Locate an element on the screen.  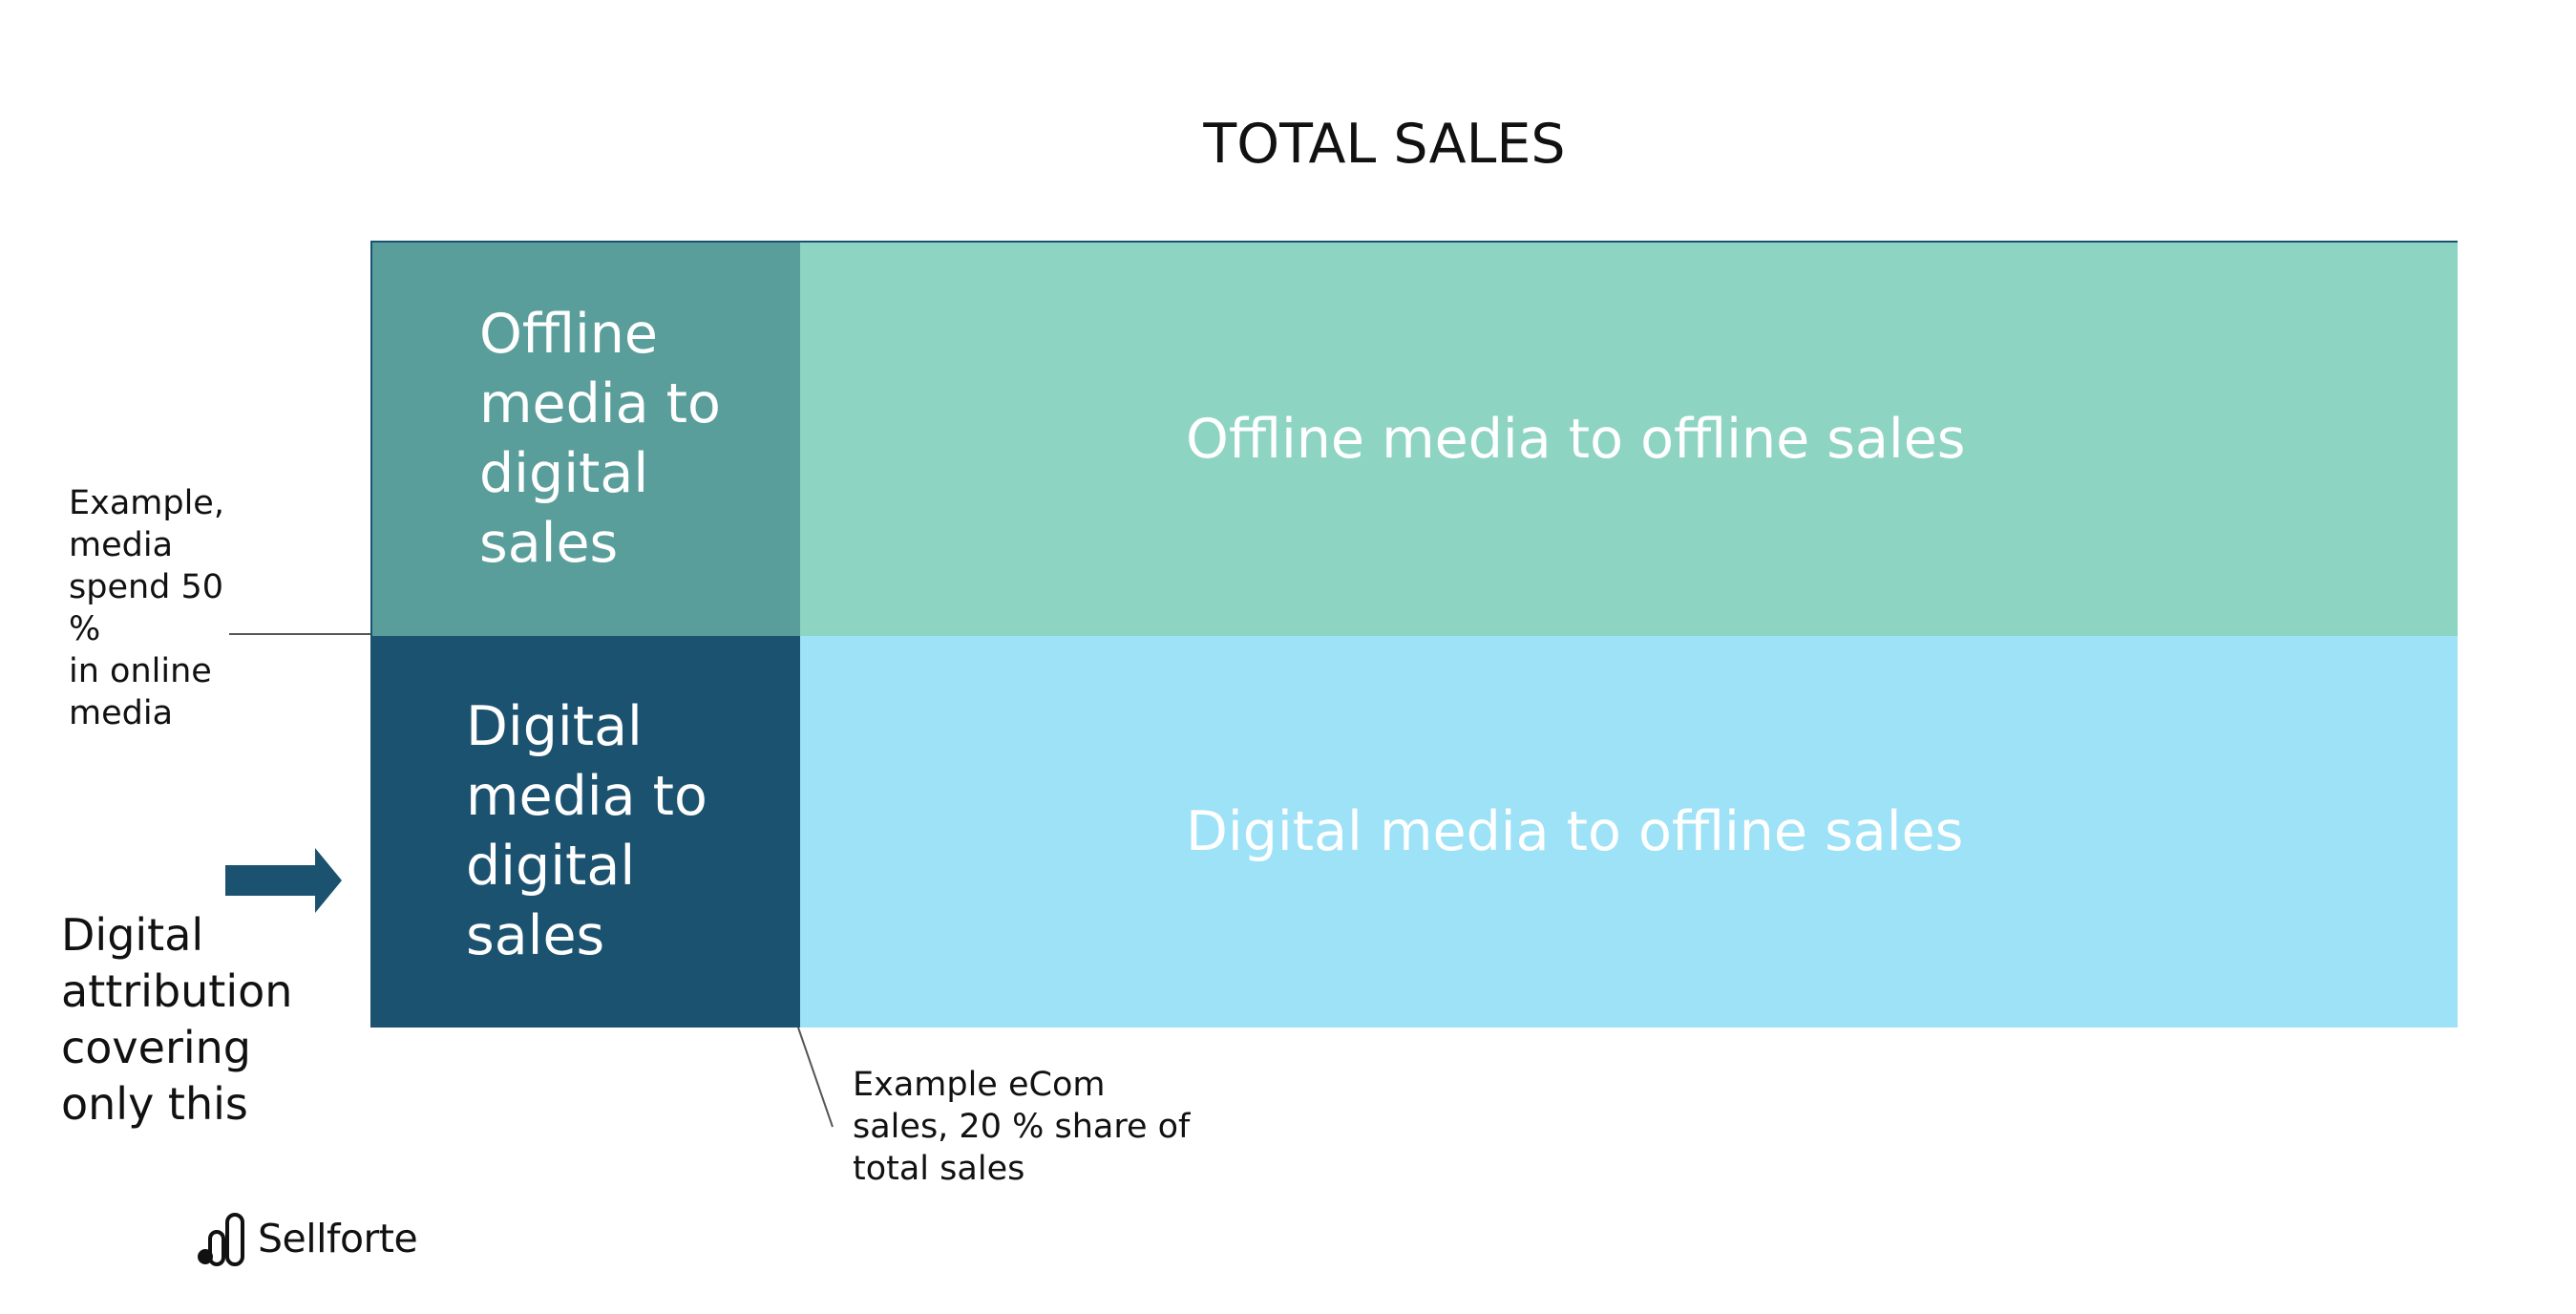
cell-digital-media-to-digital-sales: Digital media to digital sales is located at coordinates (586, 832).